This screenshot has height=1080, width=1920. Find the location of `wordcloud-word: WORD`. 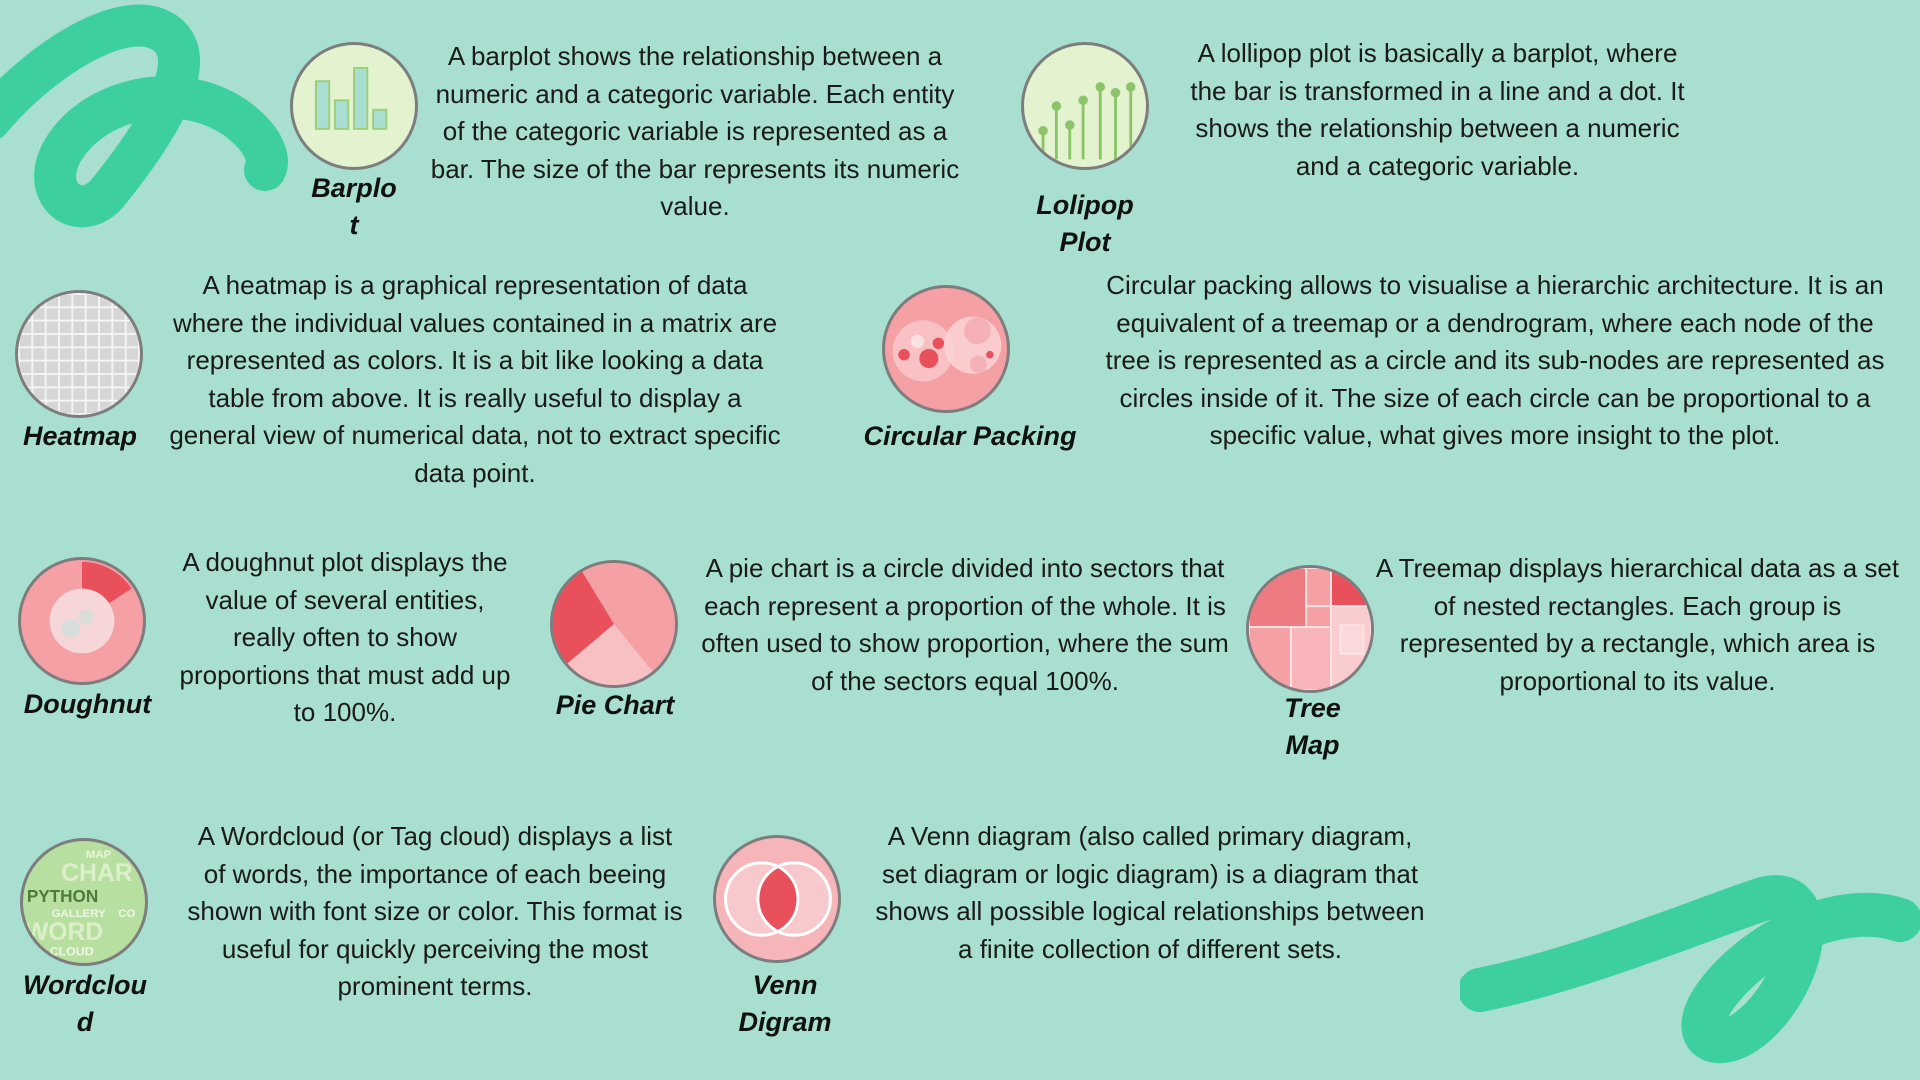

wordcloud-word: WORD is located at coordinates (64, 932).